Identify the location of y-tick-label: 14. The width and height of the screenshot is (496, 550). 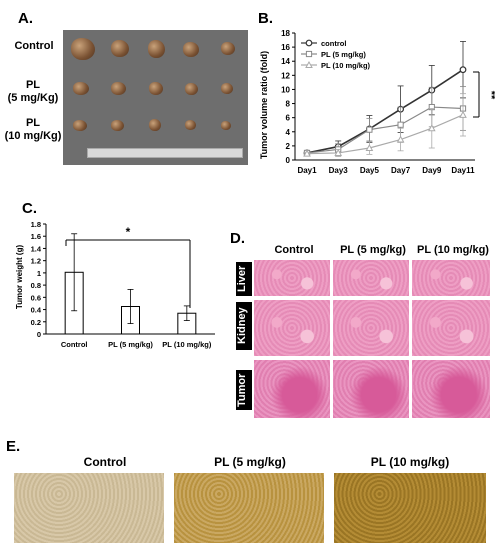
(285, 61).